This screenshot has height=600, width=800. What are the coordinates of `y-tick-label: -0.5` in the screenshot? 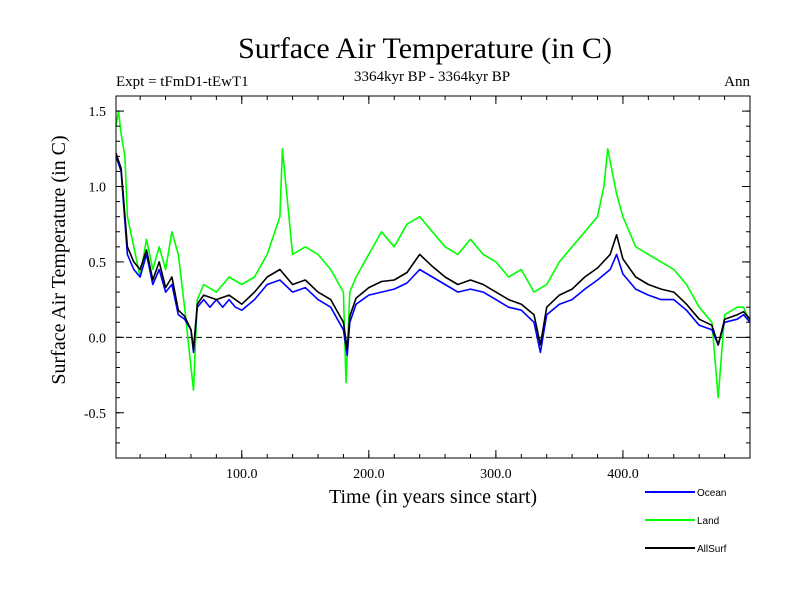 It's located at (95, 414).